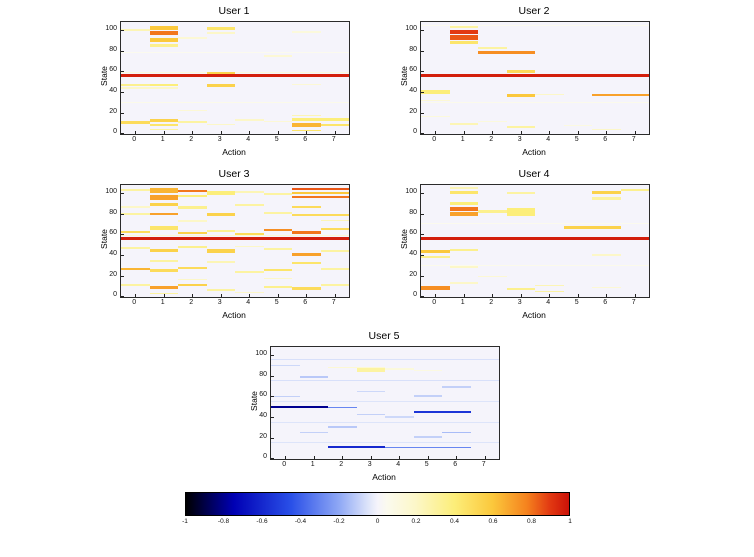 The image size is (754, 557). Describe the element at coordinates (223, 521) in the screenshot. I see `colorbar-tick-label: -0.8` at that location.